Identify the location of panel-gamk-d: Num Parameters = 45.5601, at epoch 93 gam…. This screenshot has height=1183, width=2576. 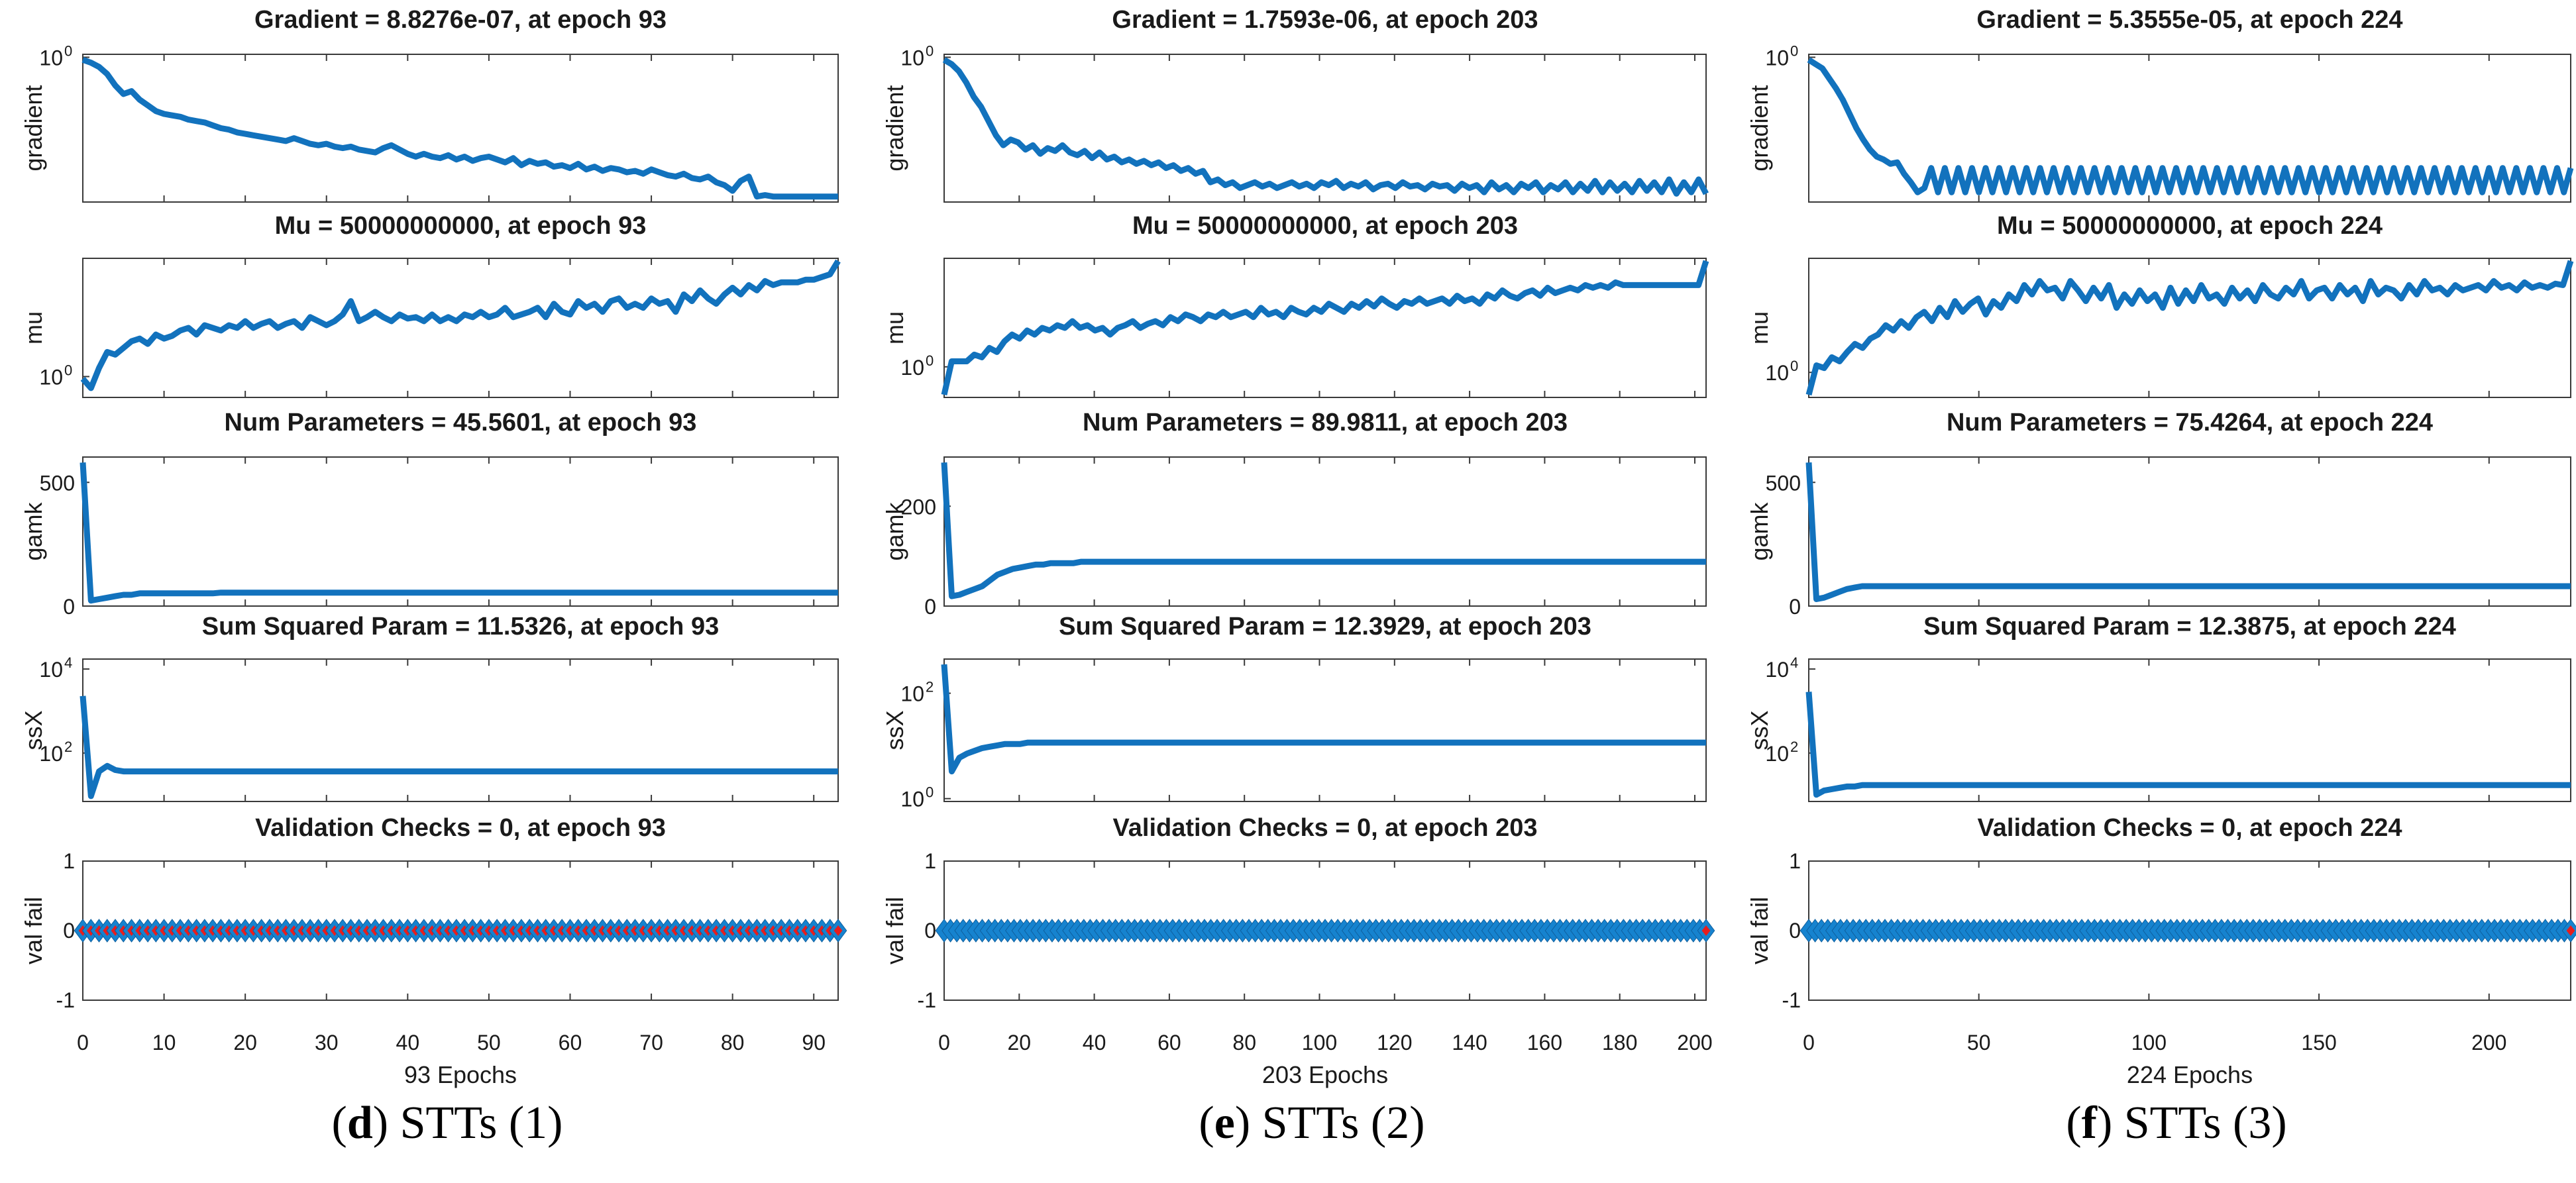
(429, 514).